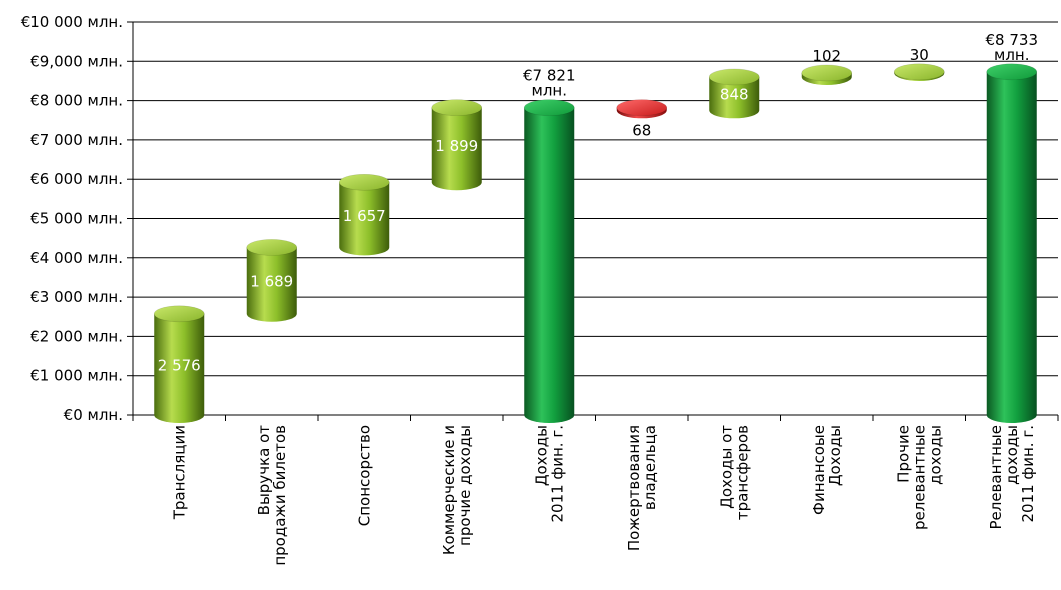  What do you see at coordinates (76, 297) in the screenshot?
I see `y-tick-label: €3 000 млн.` at bounding box center [76, 297].